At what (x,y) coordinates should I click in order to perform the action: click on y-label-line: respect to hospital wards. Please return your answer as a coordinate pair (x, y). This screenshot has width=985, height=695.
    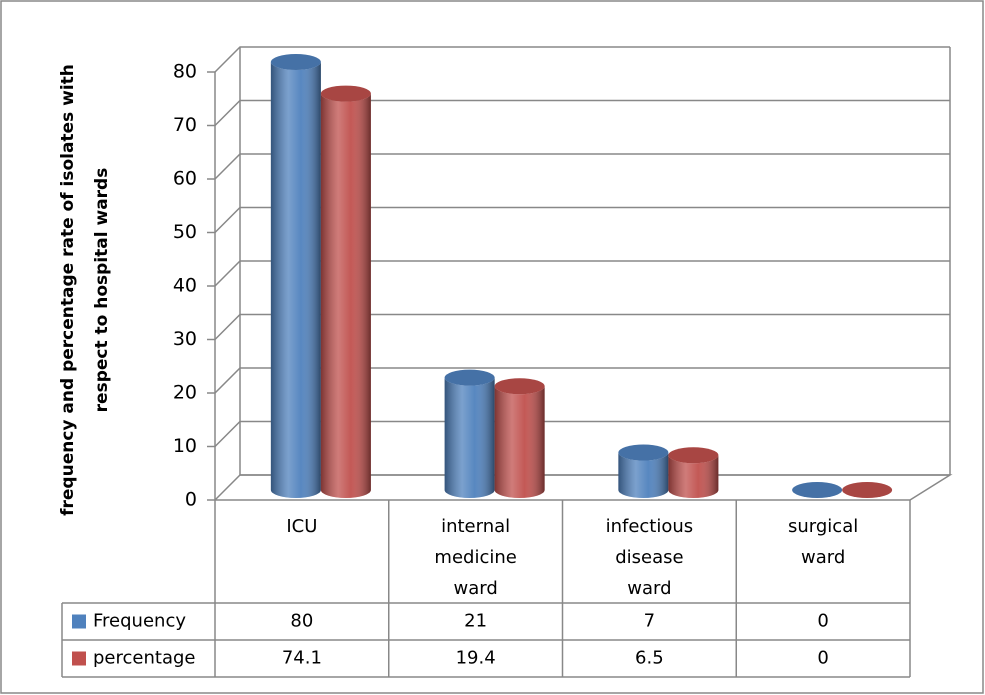
    Looking at the image, I should click on (102, 290).